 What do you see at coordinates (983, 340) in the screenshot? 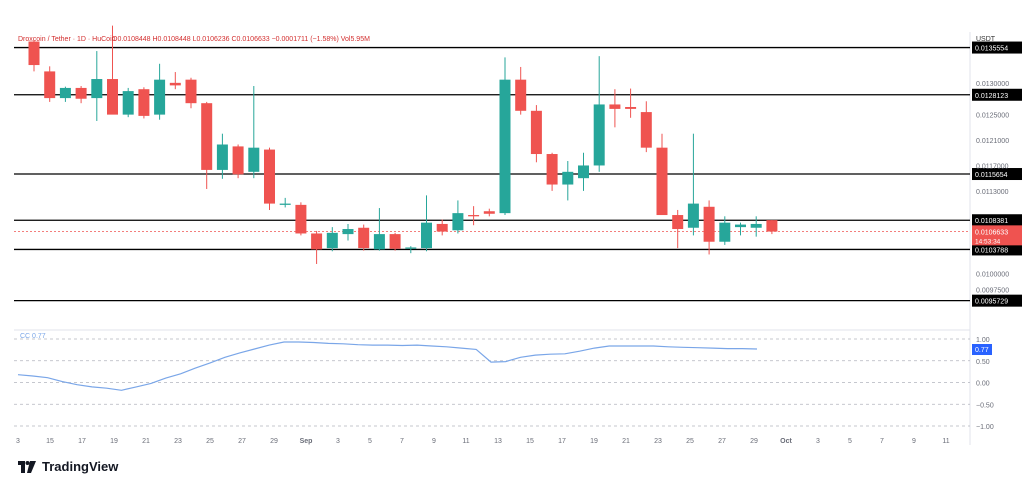
I see `cc-tick-label: 1.00` at bounding box center [983, 340].